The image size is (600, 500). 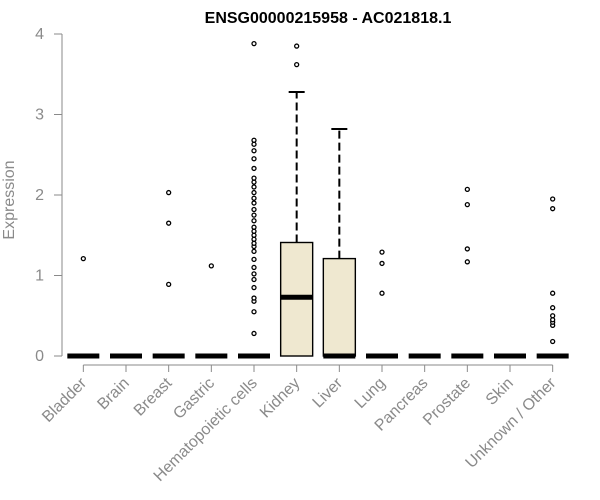 I want to click on y-axis-label: Expression, so click(x=9, y=199).